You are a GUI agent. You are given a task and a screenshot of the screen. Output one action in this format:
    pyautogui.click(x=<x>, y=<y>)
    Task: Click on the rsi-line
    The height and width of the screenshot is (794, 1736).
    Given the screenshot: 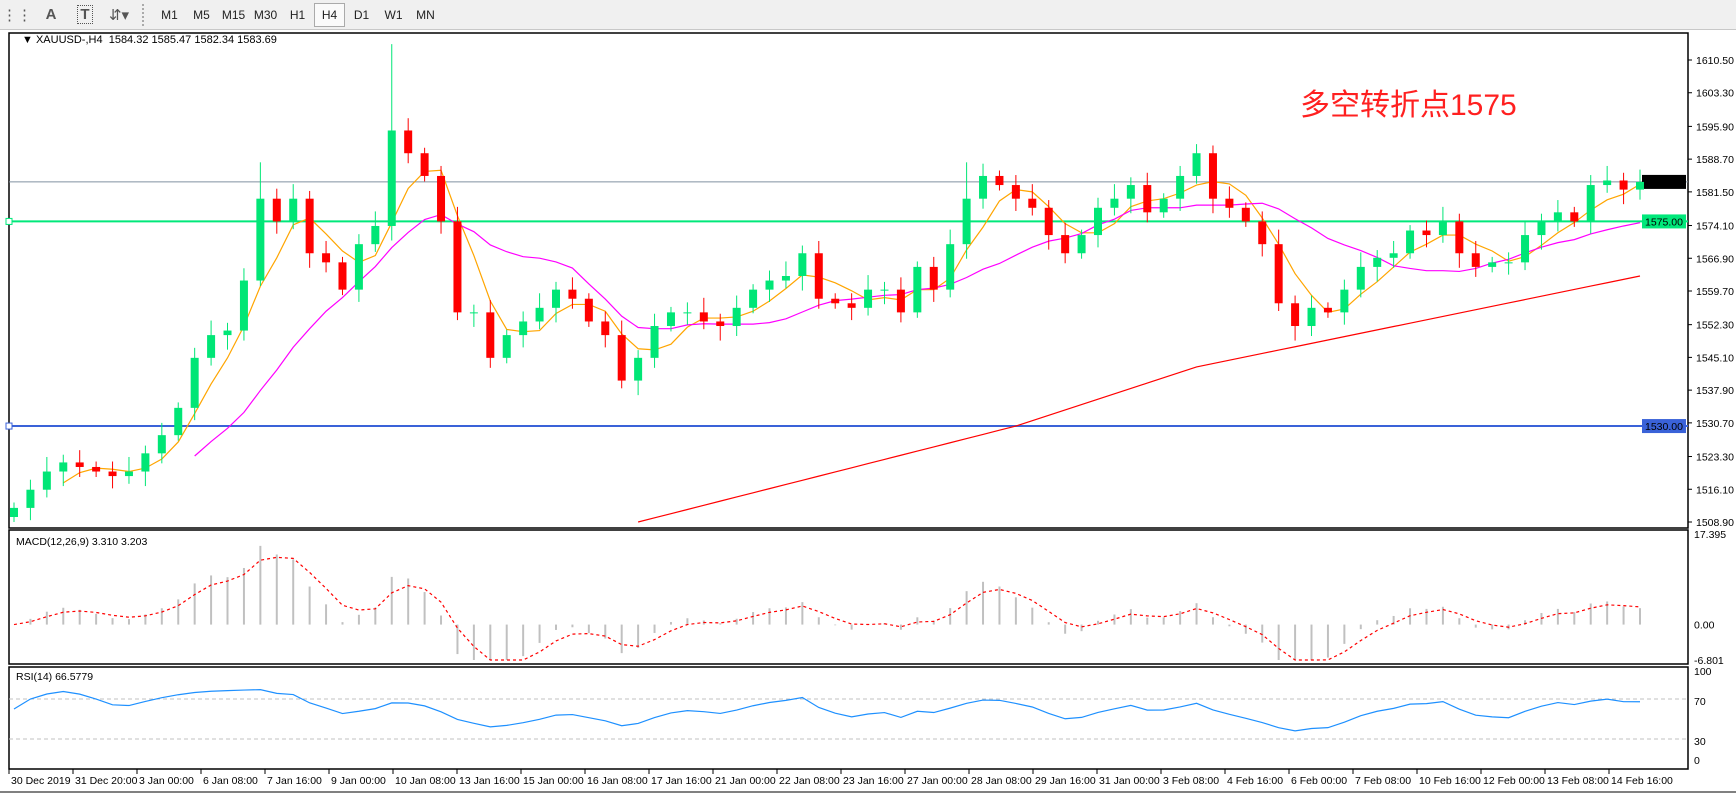 What is the action you would take?
    pyautogui.click(x=827, y=710)
    